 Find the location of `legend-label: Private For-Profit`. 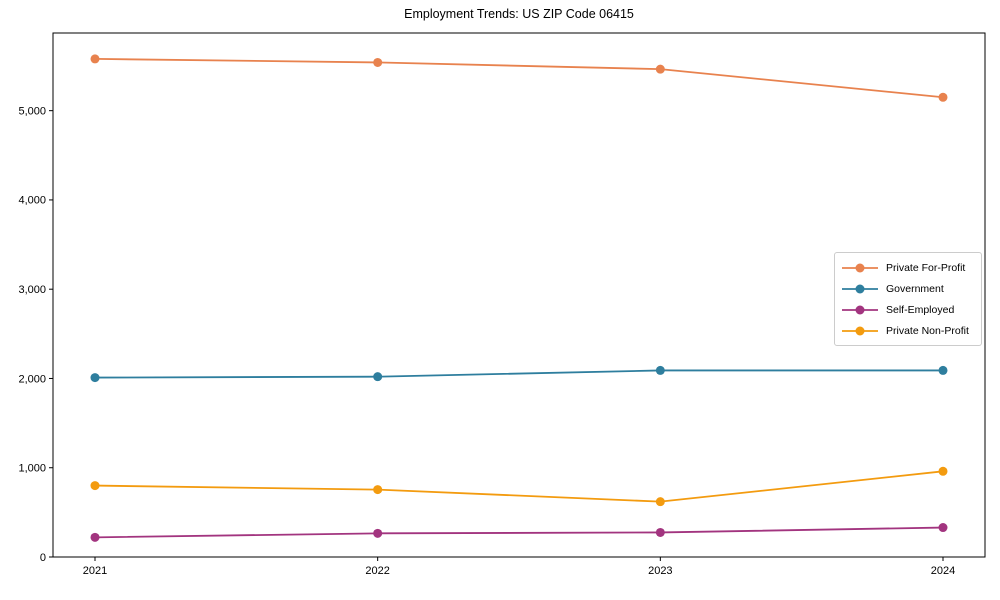

legend-label: Private For-Profit is located at coordinates (926, 267).